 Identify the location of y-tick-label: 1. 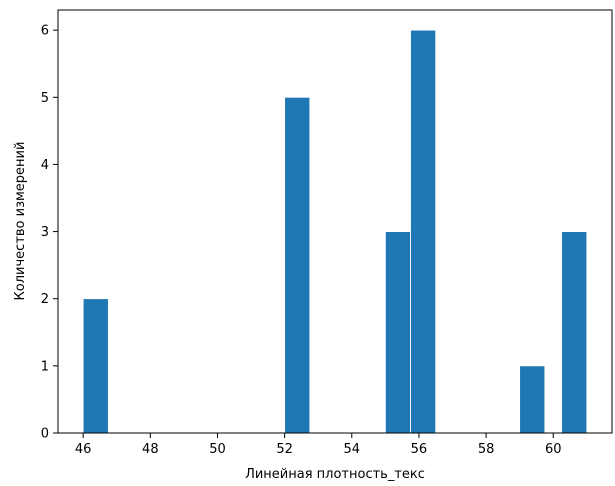
(45, 366).